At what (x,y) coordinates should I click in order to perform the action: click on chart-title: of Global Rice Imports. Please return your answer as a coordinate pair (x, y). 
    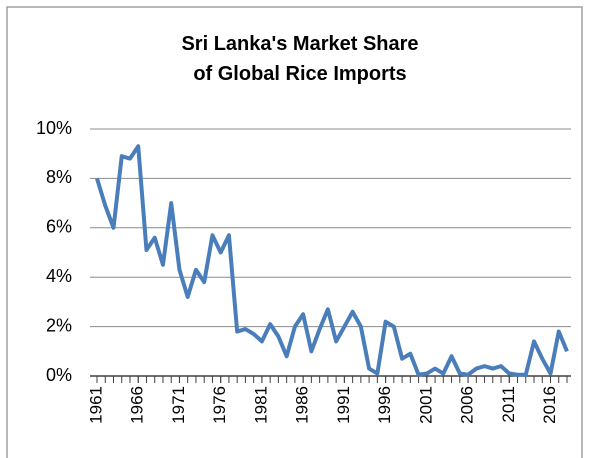
    Looking at the image, I should click on (299, 74).